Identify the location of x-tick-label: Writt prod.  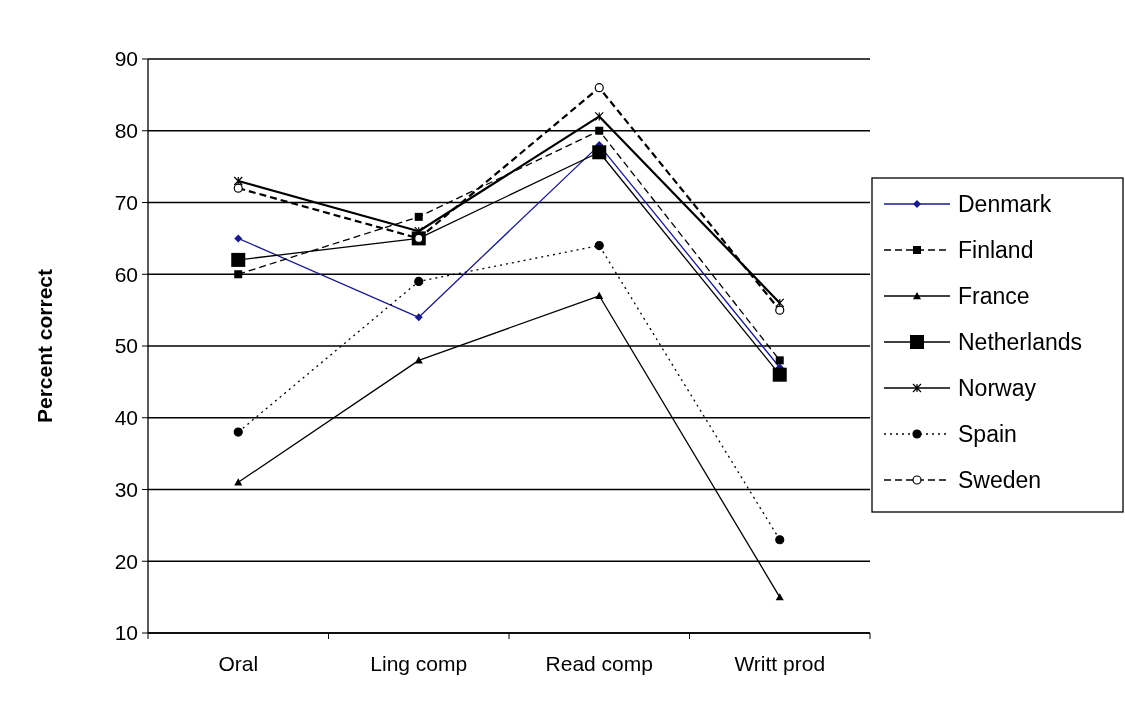
(780, 663).